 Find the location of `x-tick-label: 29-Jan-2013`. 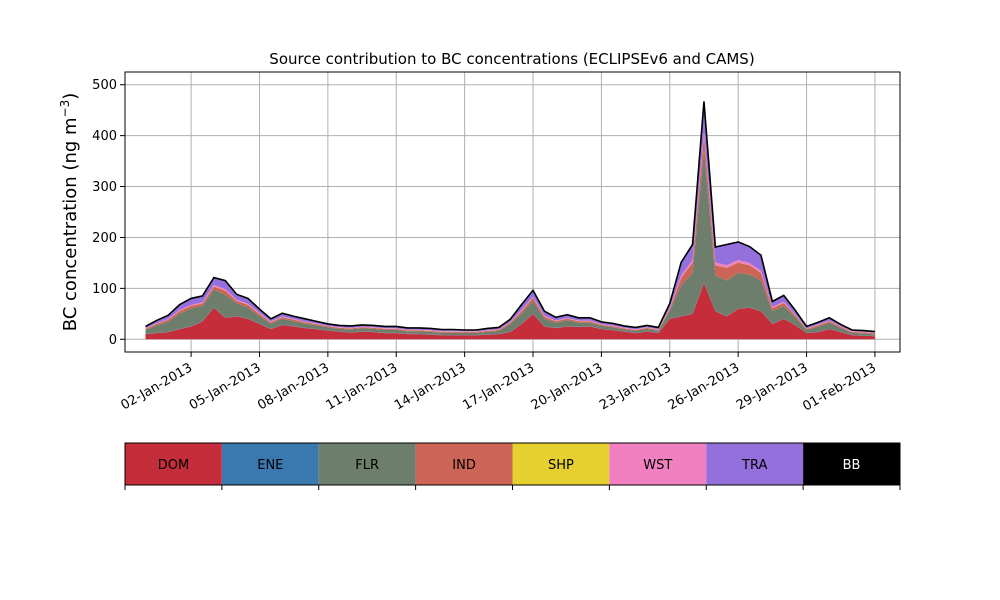

x-tick-label: 29-Jan-2013 is located at coordinates (772, 386).